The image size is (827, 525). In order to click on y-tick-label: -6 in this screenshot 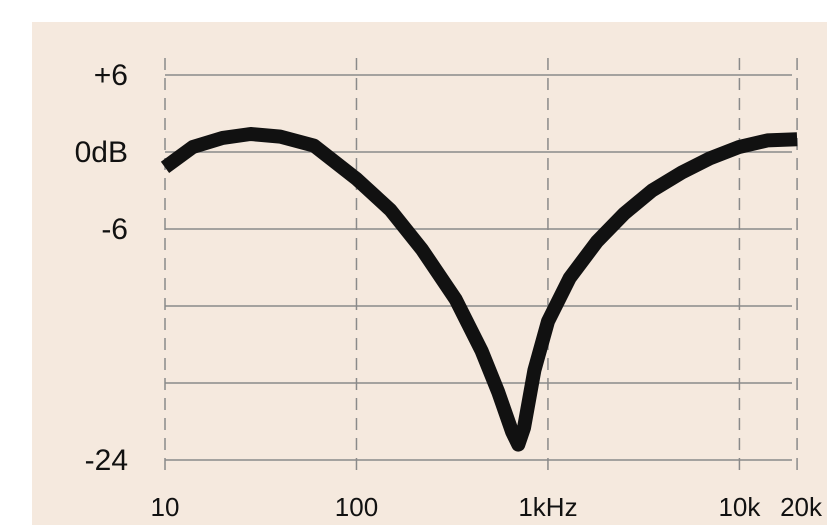, I will do `click(114, 229)`.